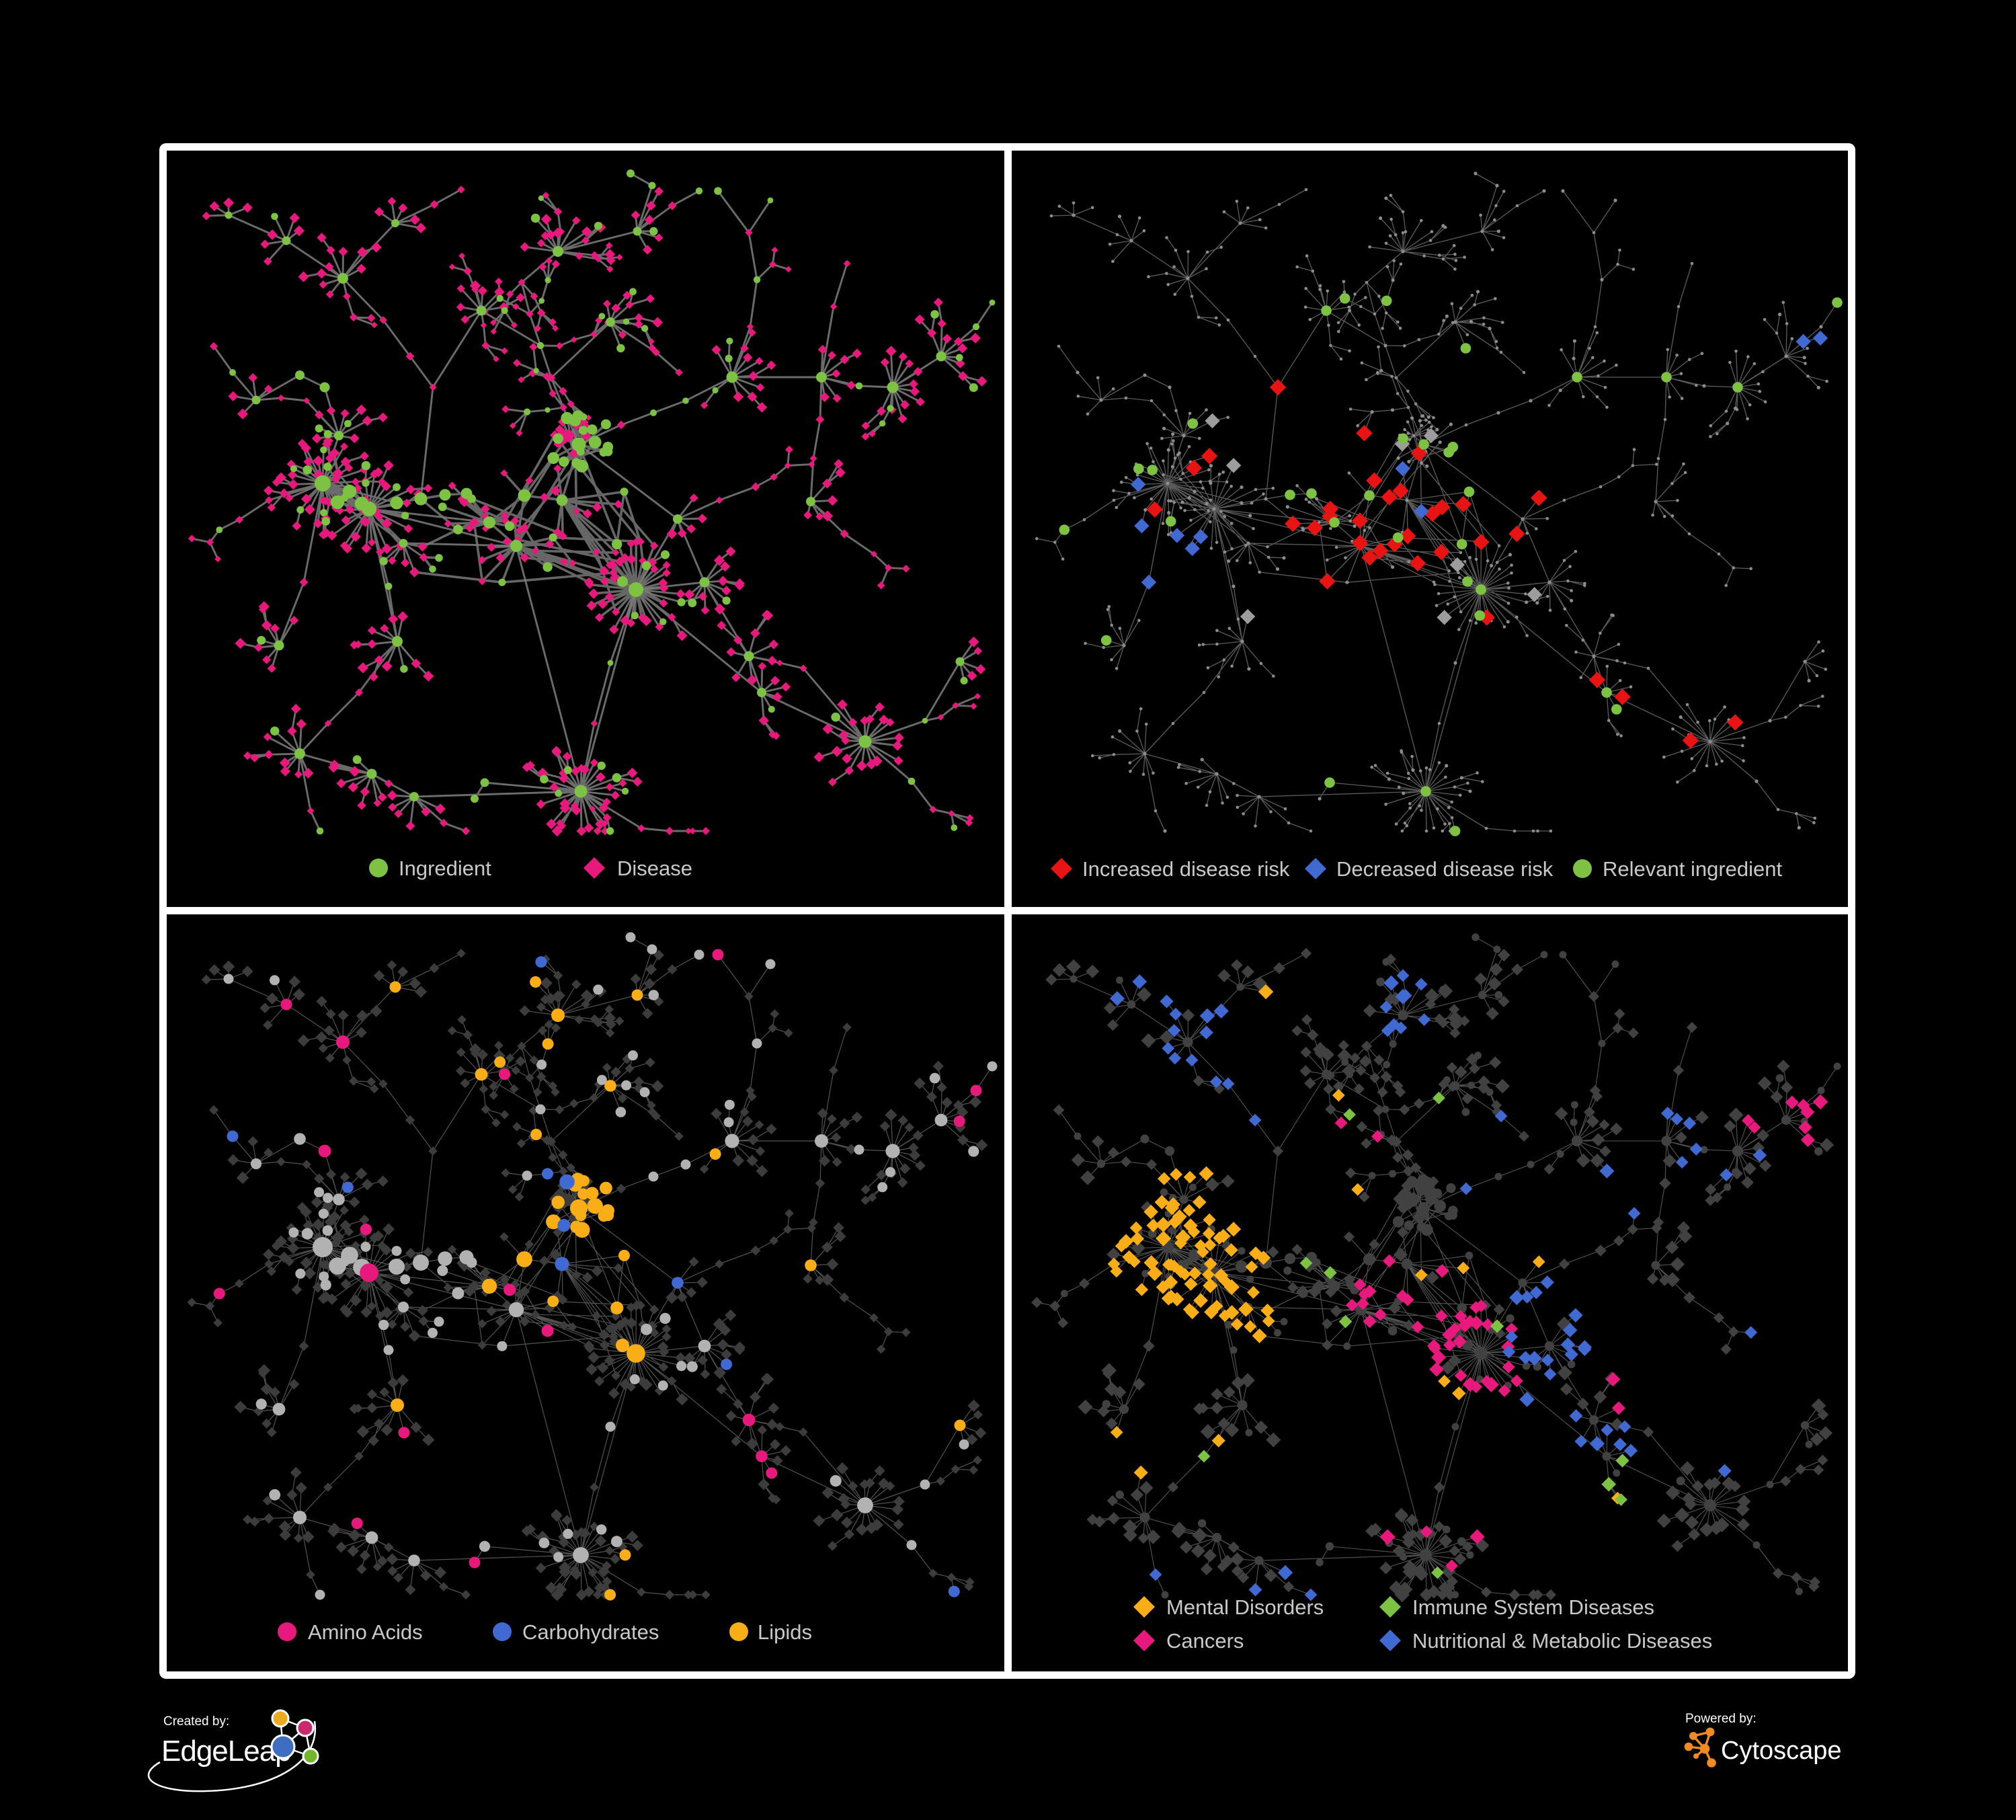 Image resolution: width=2016 pixels, height=1820 pixels. I want to click on svg-text: Immune System Diseases, so click(1533, 1607).